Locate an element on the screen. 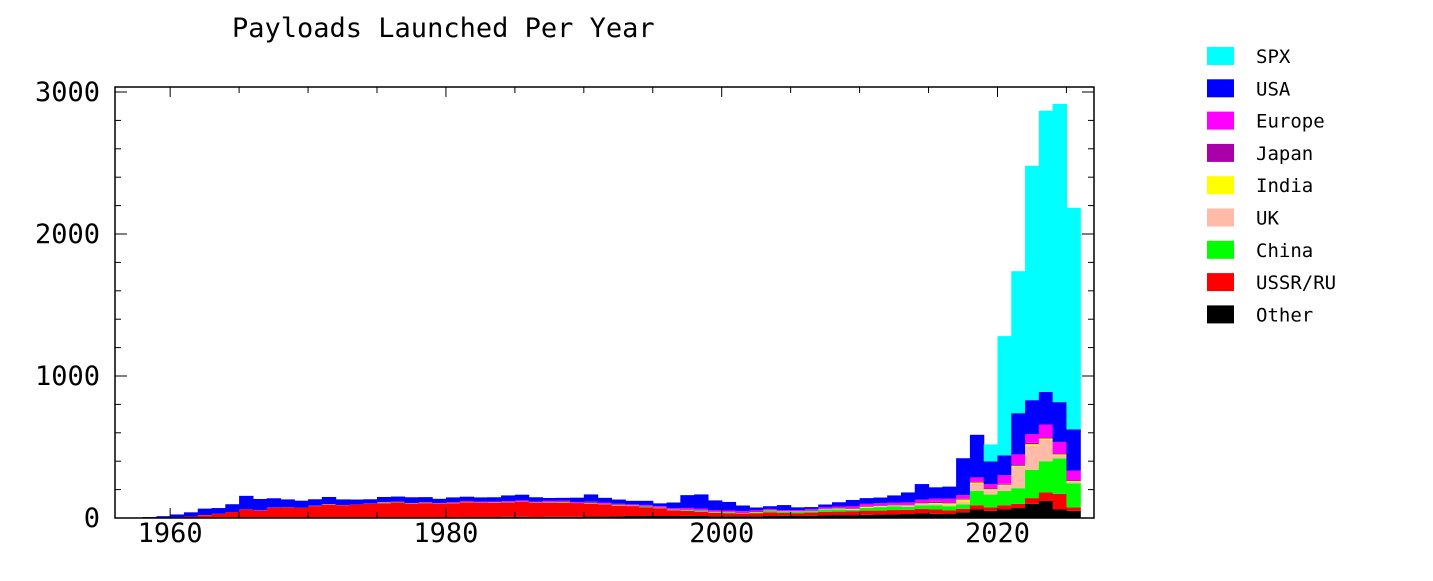 The image size is (1433, 581). bar-segment-india-2018 is located at coordinates (977, 483).